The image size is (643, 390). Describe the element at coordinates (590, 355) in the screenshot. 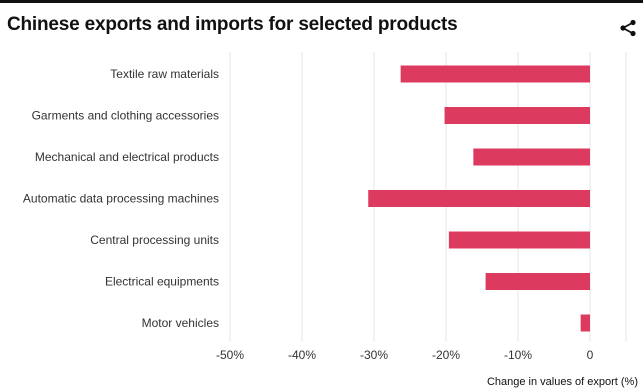

I see `x-tick-label: 0` at that location.